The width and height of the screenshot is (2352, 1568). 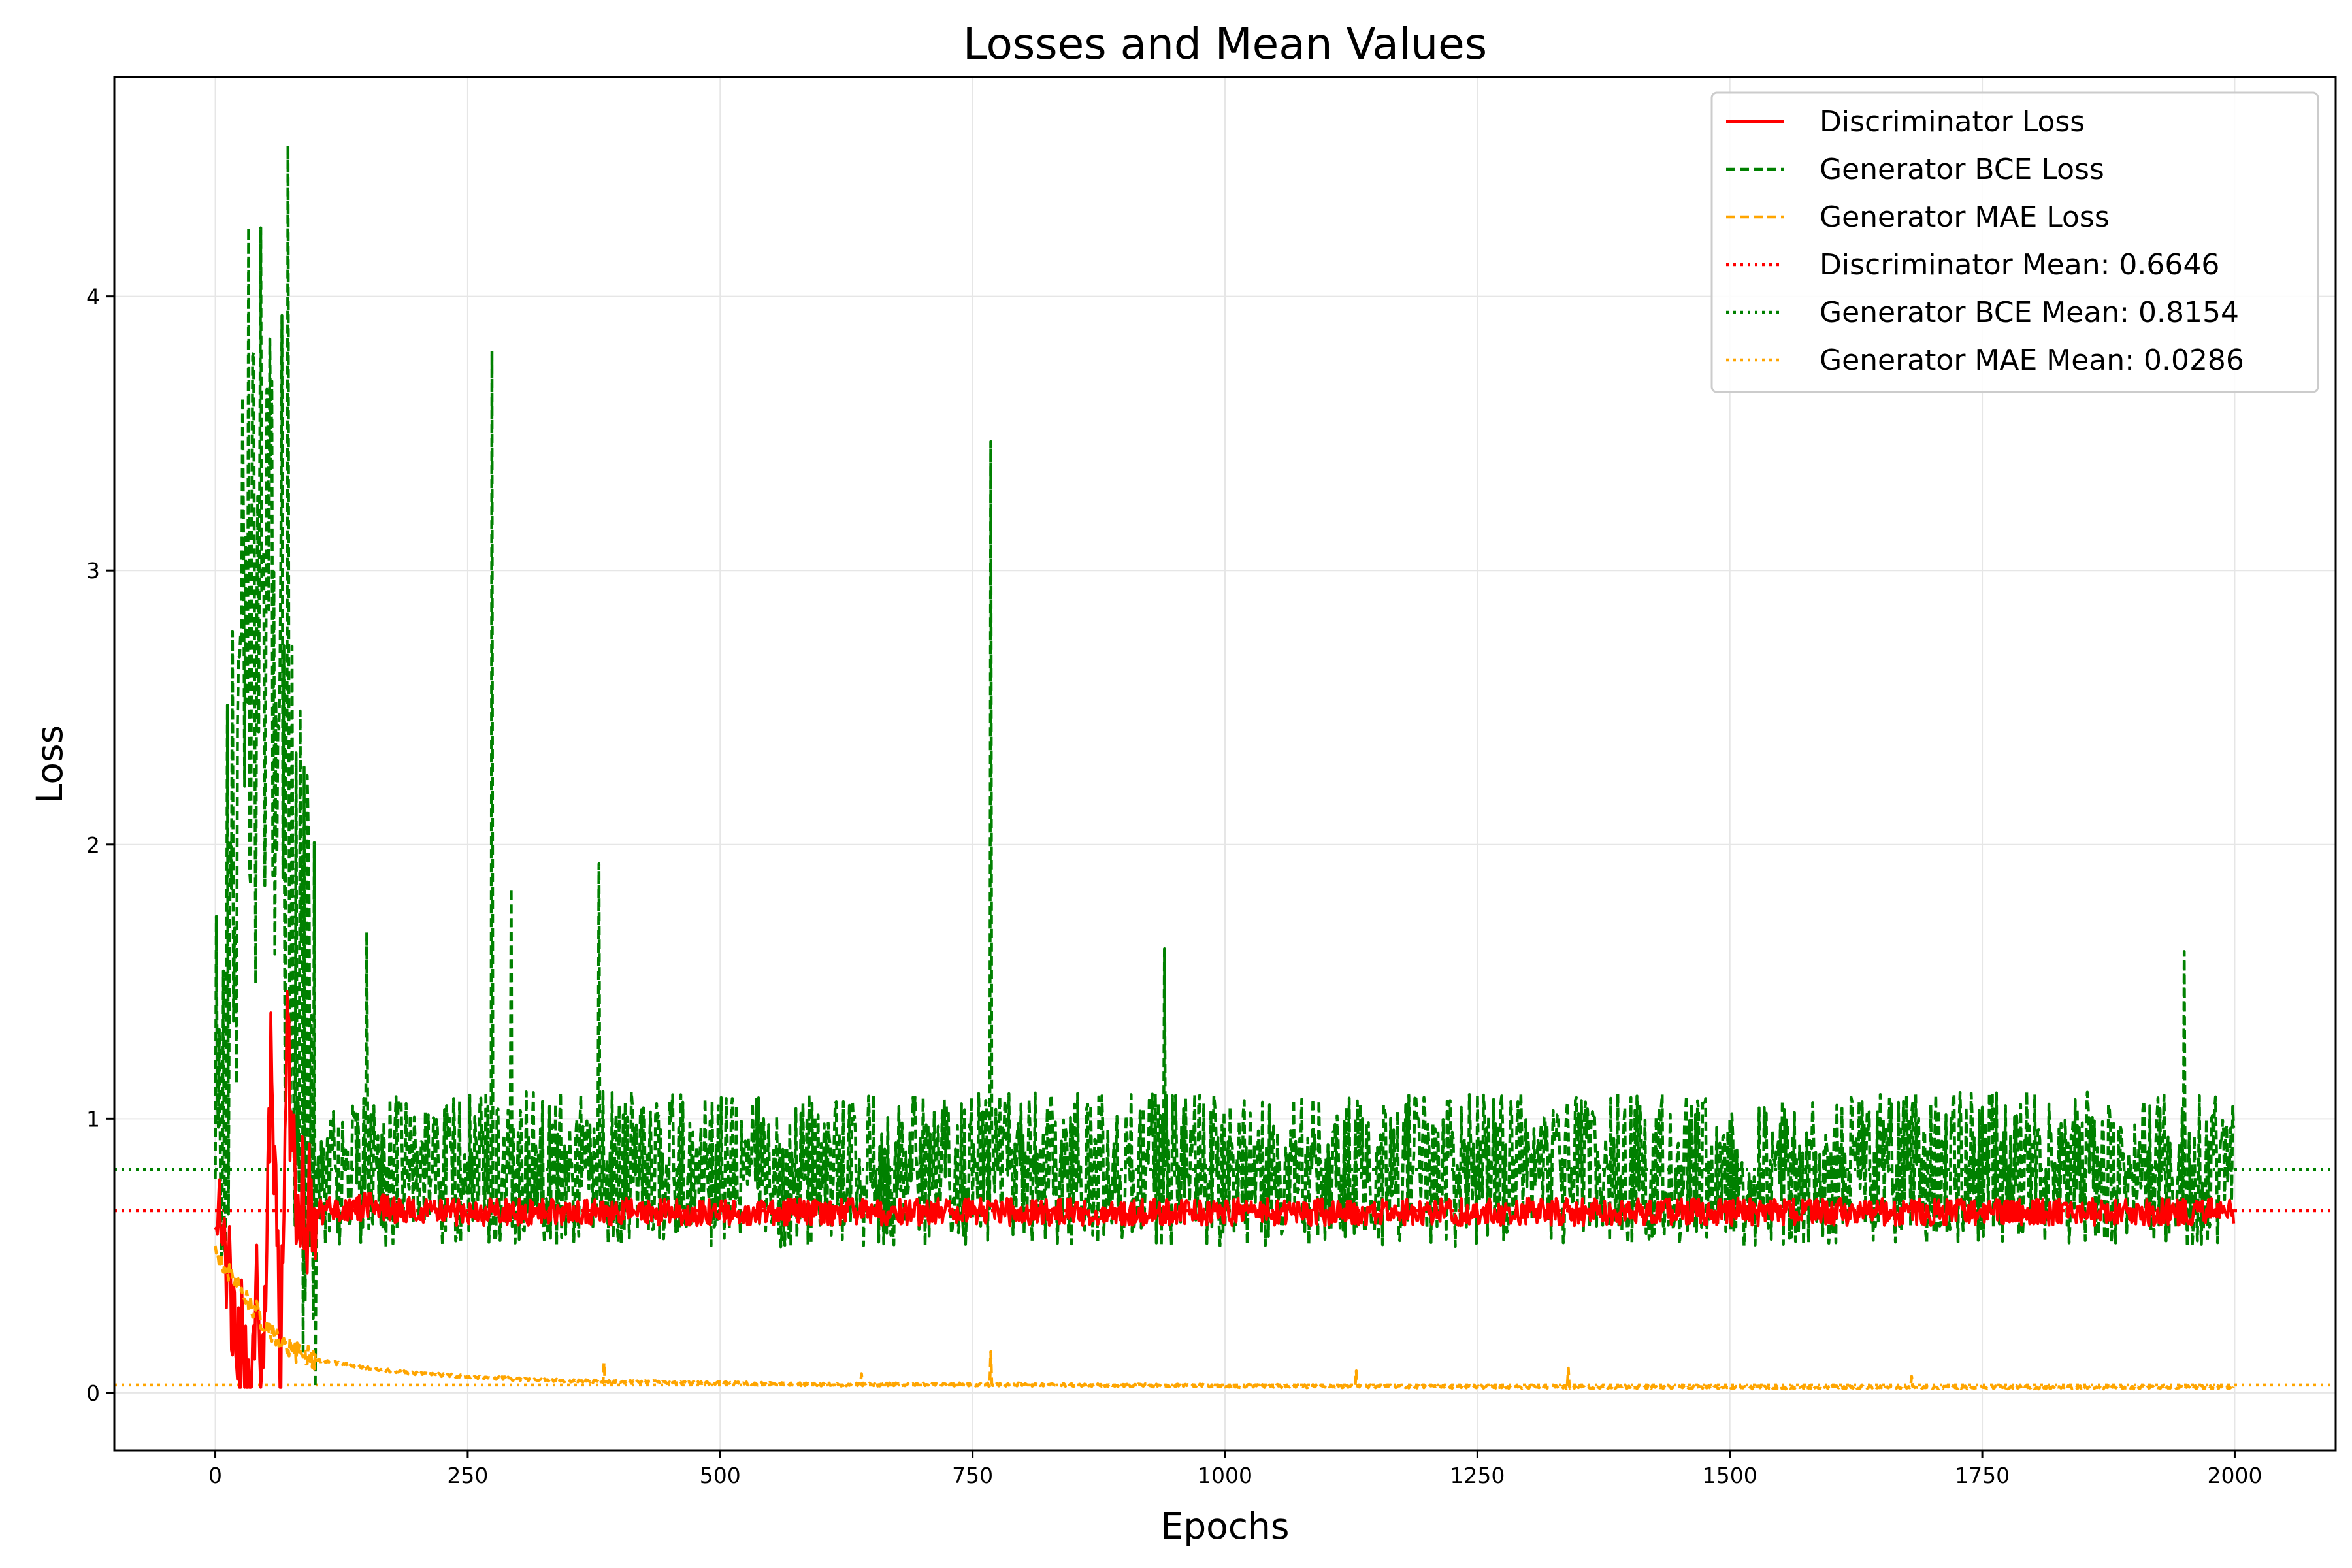 I want to click on legend-label: Discriminator Mean: 0.6646, so click(x=2019, y=265).